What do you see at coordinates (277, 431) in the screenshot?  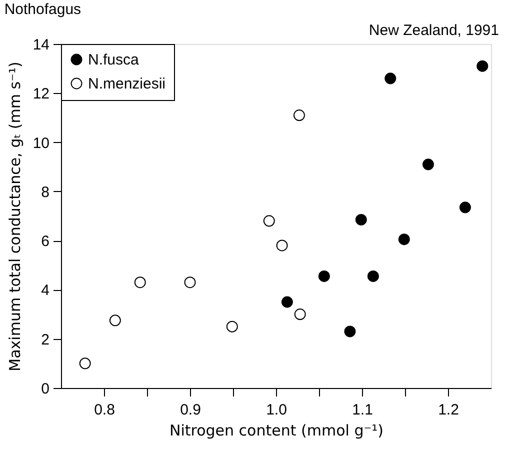 I see `x-axis-title: Nitrogen content (mmol g⁻¹)` at bounding box center [277, 431].